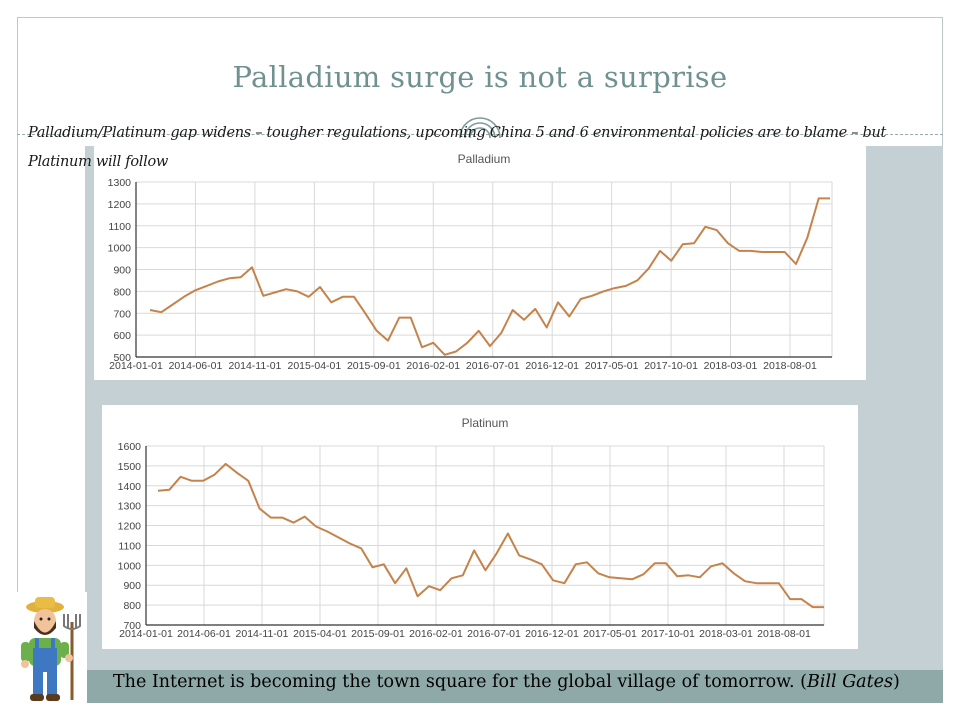 This screenshot has width=960, height=720. I want to click on title-divider, so click(480, 134).